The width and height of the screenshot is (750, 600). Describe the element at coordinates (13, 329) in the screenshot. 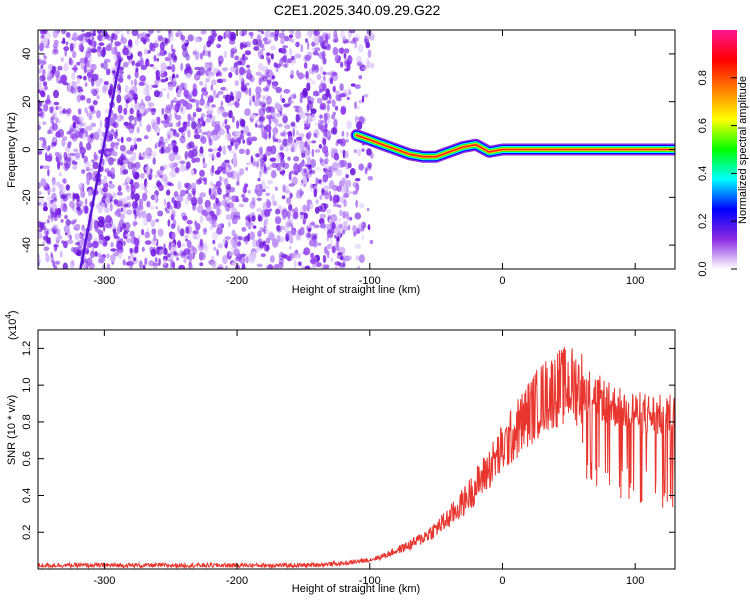

I see `snr-y-multiplier-base: (x10` at that location.